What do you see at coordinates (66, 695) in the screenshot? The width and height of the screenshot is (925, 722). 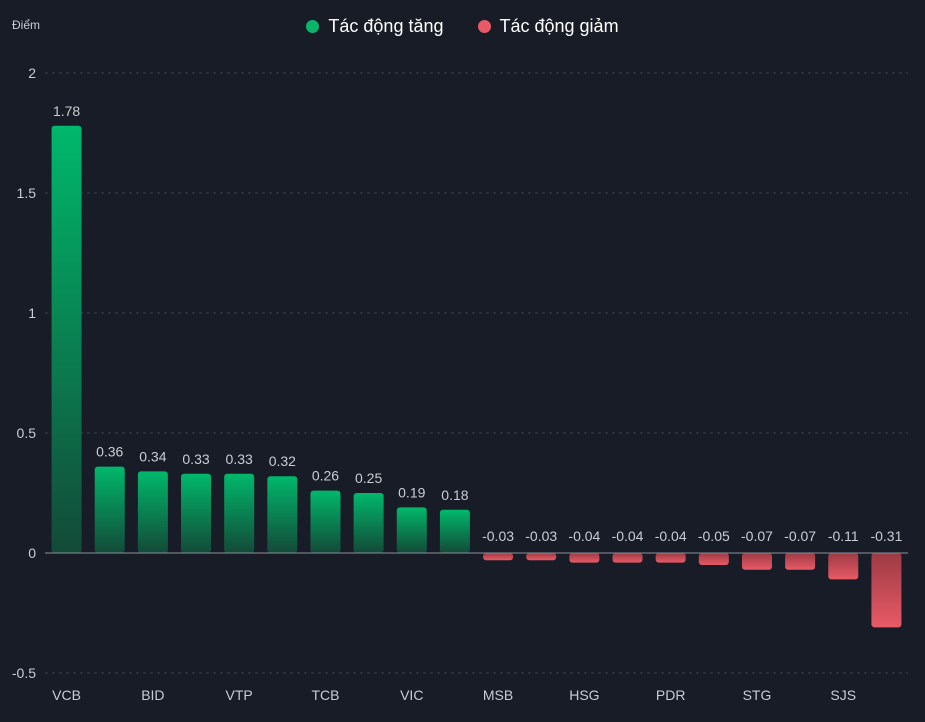 I see `x-tick-label: VCB` at bounding box center [66, 695].